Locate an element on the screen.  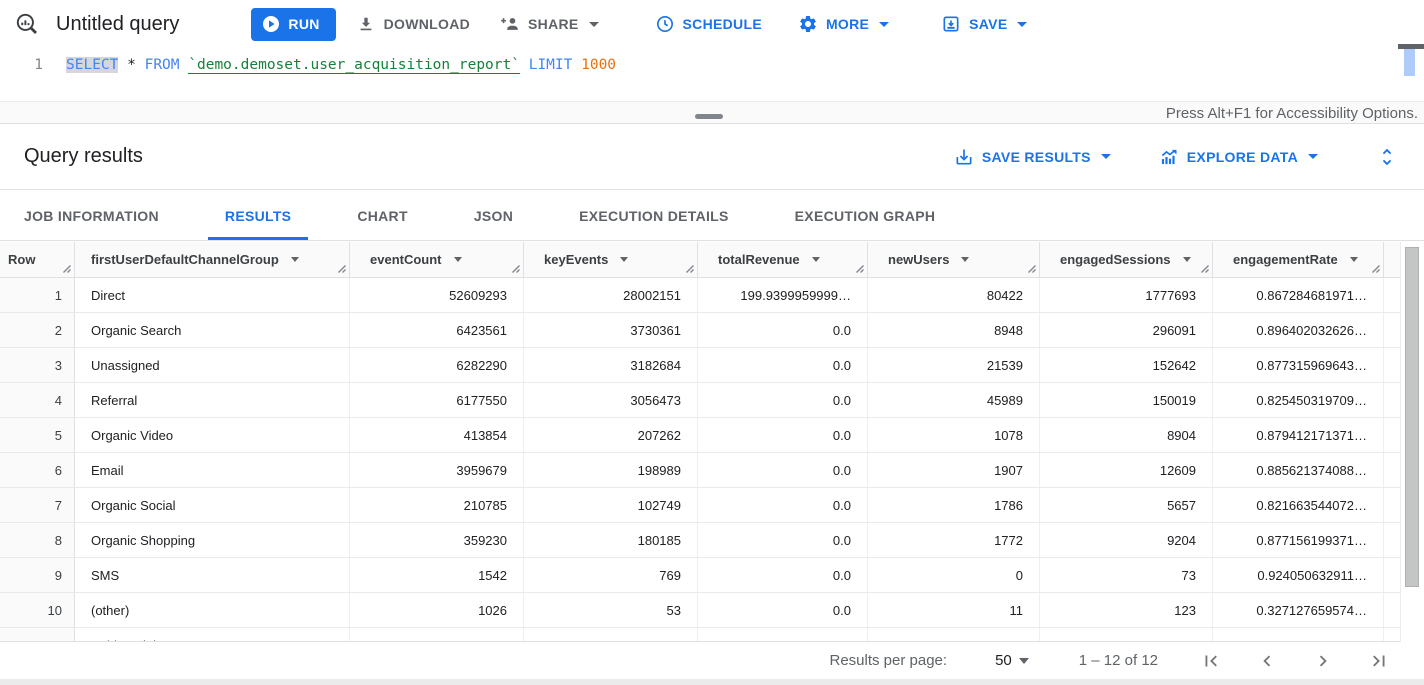
column-header-Row: Row is located at coordinates (37, 259).